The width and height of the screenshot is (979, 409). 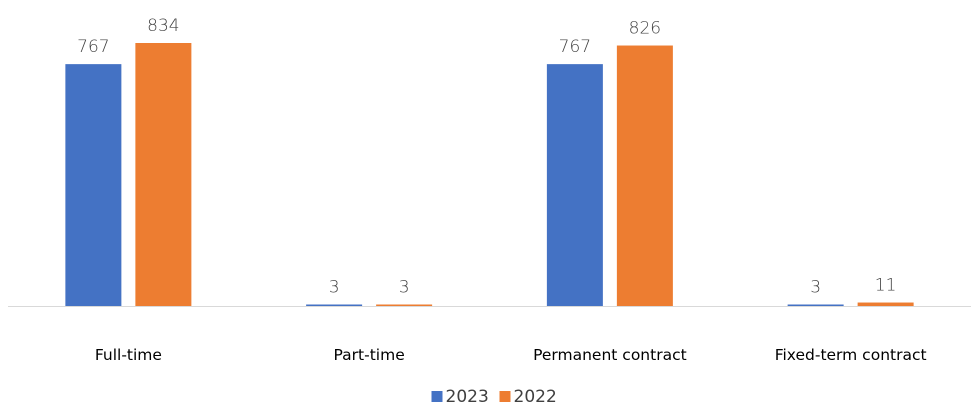 What do you see at coordinates (505, 396) in the screenshot?
I see `legend-swatch-2022` at bounding box center [505, 396].